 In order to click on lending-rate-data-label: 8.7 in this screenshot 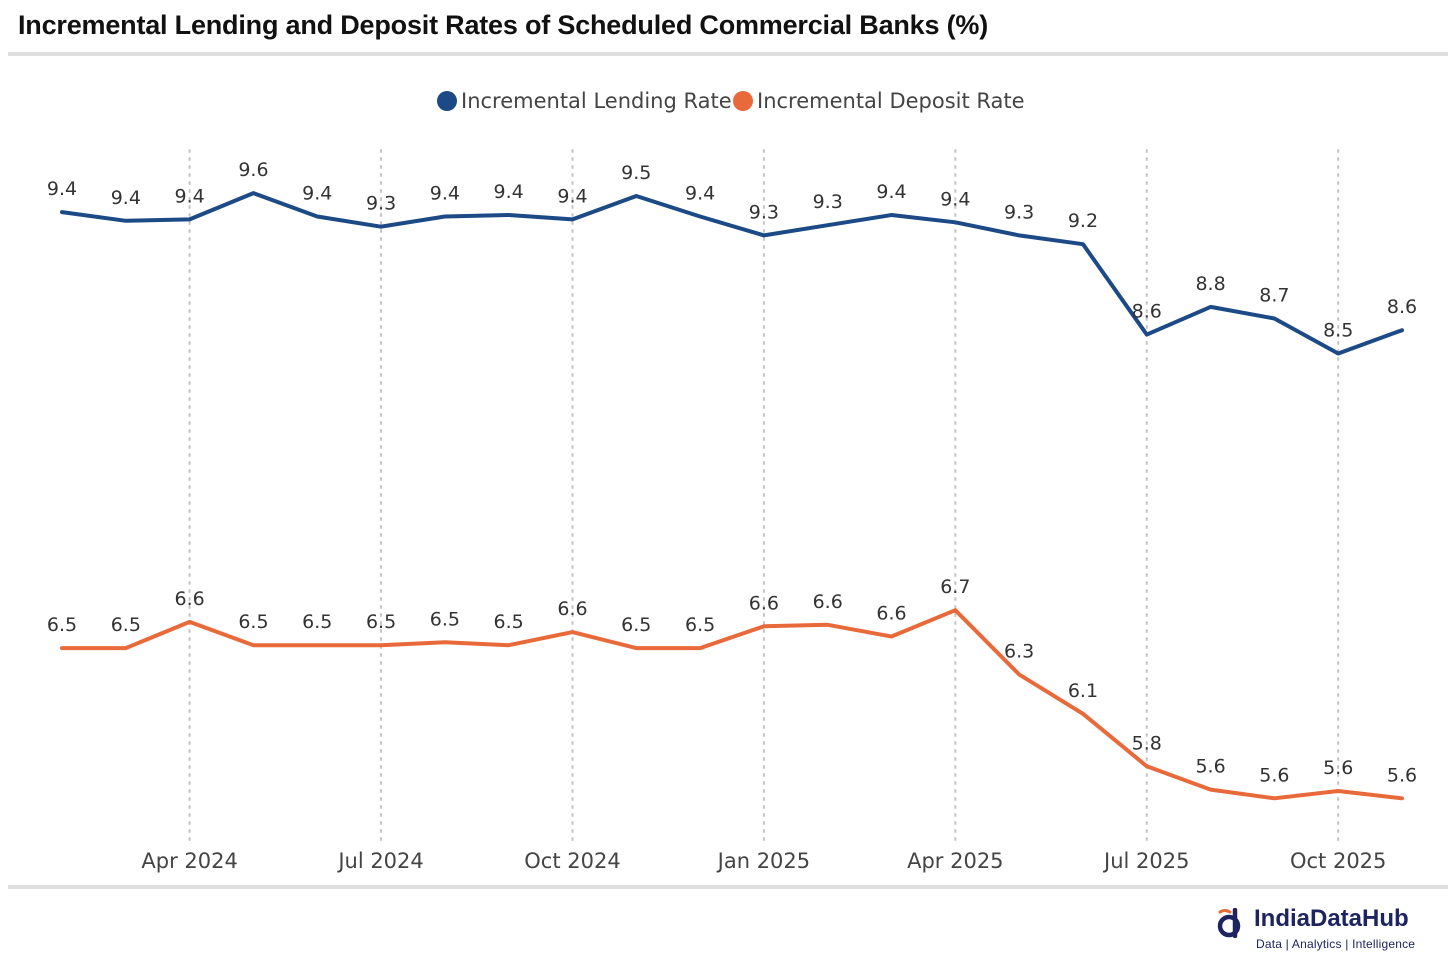, I will do `click(1274, 296)`.